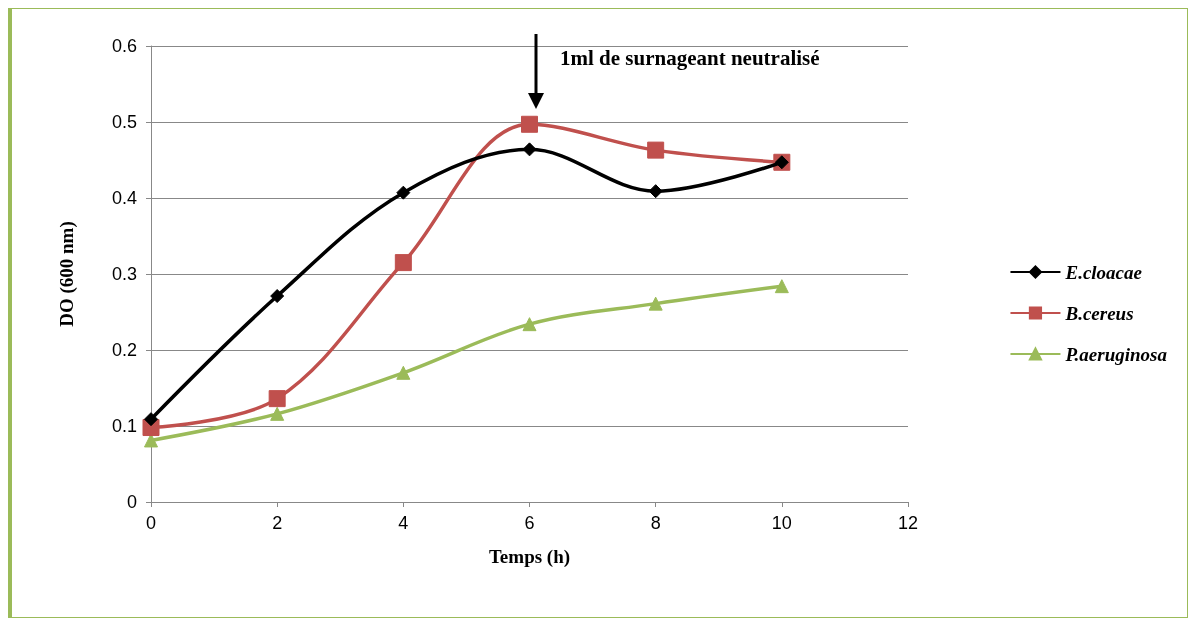  Describe the element at coordinates (124, 198) in the screenshot. I see `y-tick-label: 0.4` at that location.